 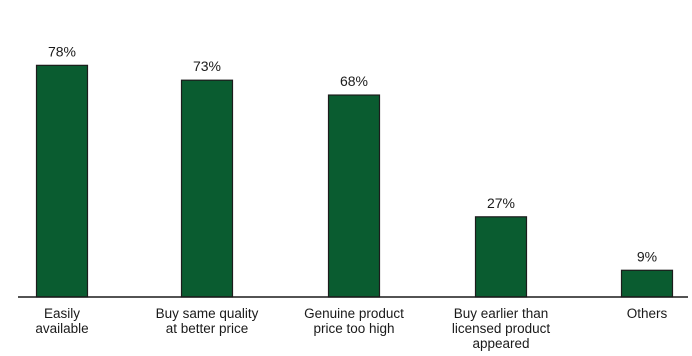 What do you see at coordinates (62, 313) in the screenshot?
I see `category-label-0-line-0: Easily` at bounding box center [62, 313].